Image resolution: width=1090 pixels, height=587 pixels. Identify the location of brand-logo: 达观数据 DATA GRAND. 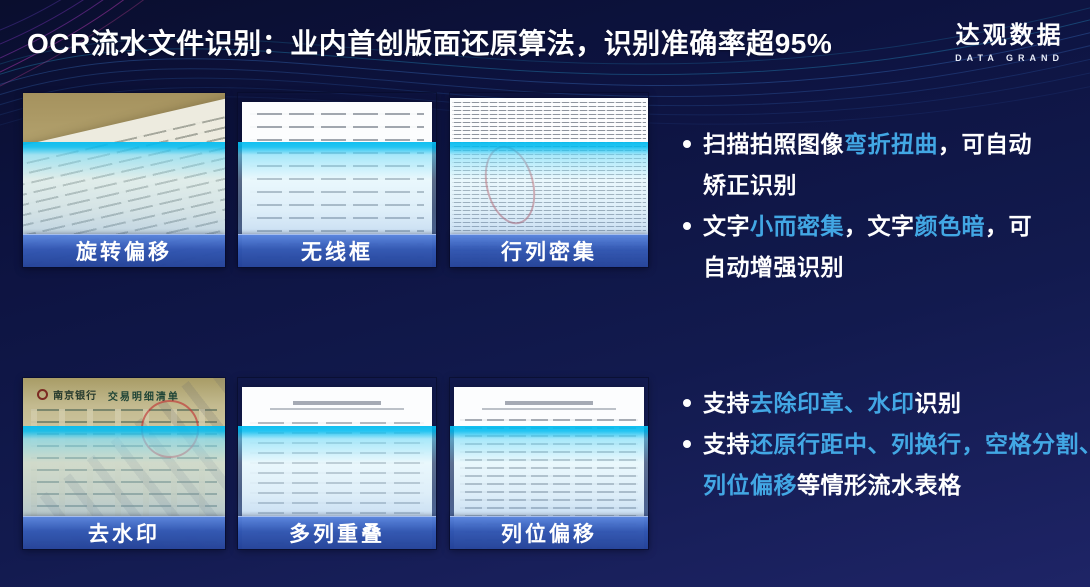
(1009, 39).